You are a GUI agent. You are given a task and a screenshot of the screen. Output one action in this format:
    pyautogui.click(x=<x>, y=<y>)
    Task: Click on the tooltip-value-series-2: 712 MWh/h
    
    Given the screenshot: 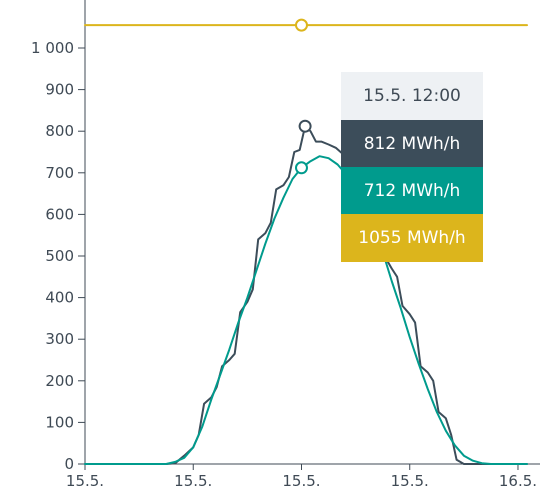 What is the action you would take?
    pyautogui.click(x=412, y=191)
    